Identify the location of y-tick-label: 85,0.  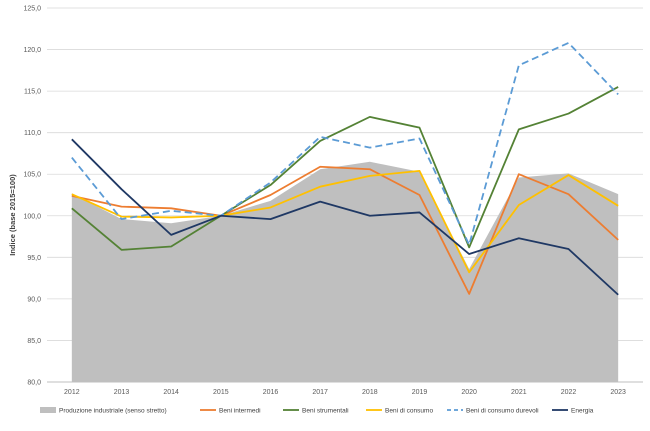
(34, 341).